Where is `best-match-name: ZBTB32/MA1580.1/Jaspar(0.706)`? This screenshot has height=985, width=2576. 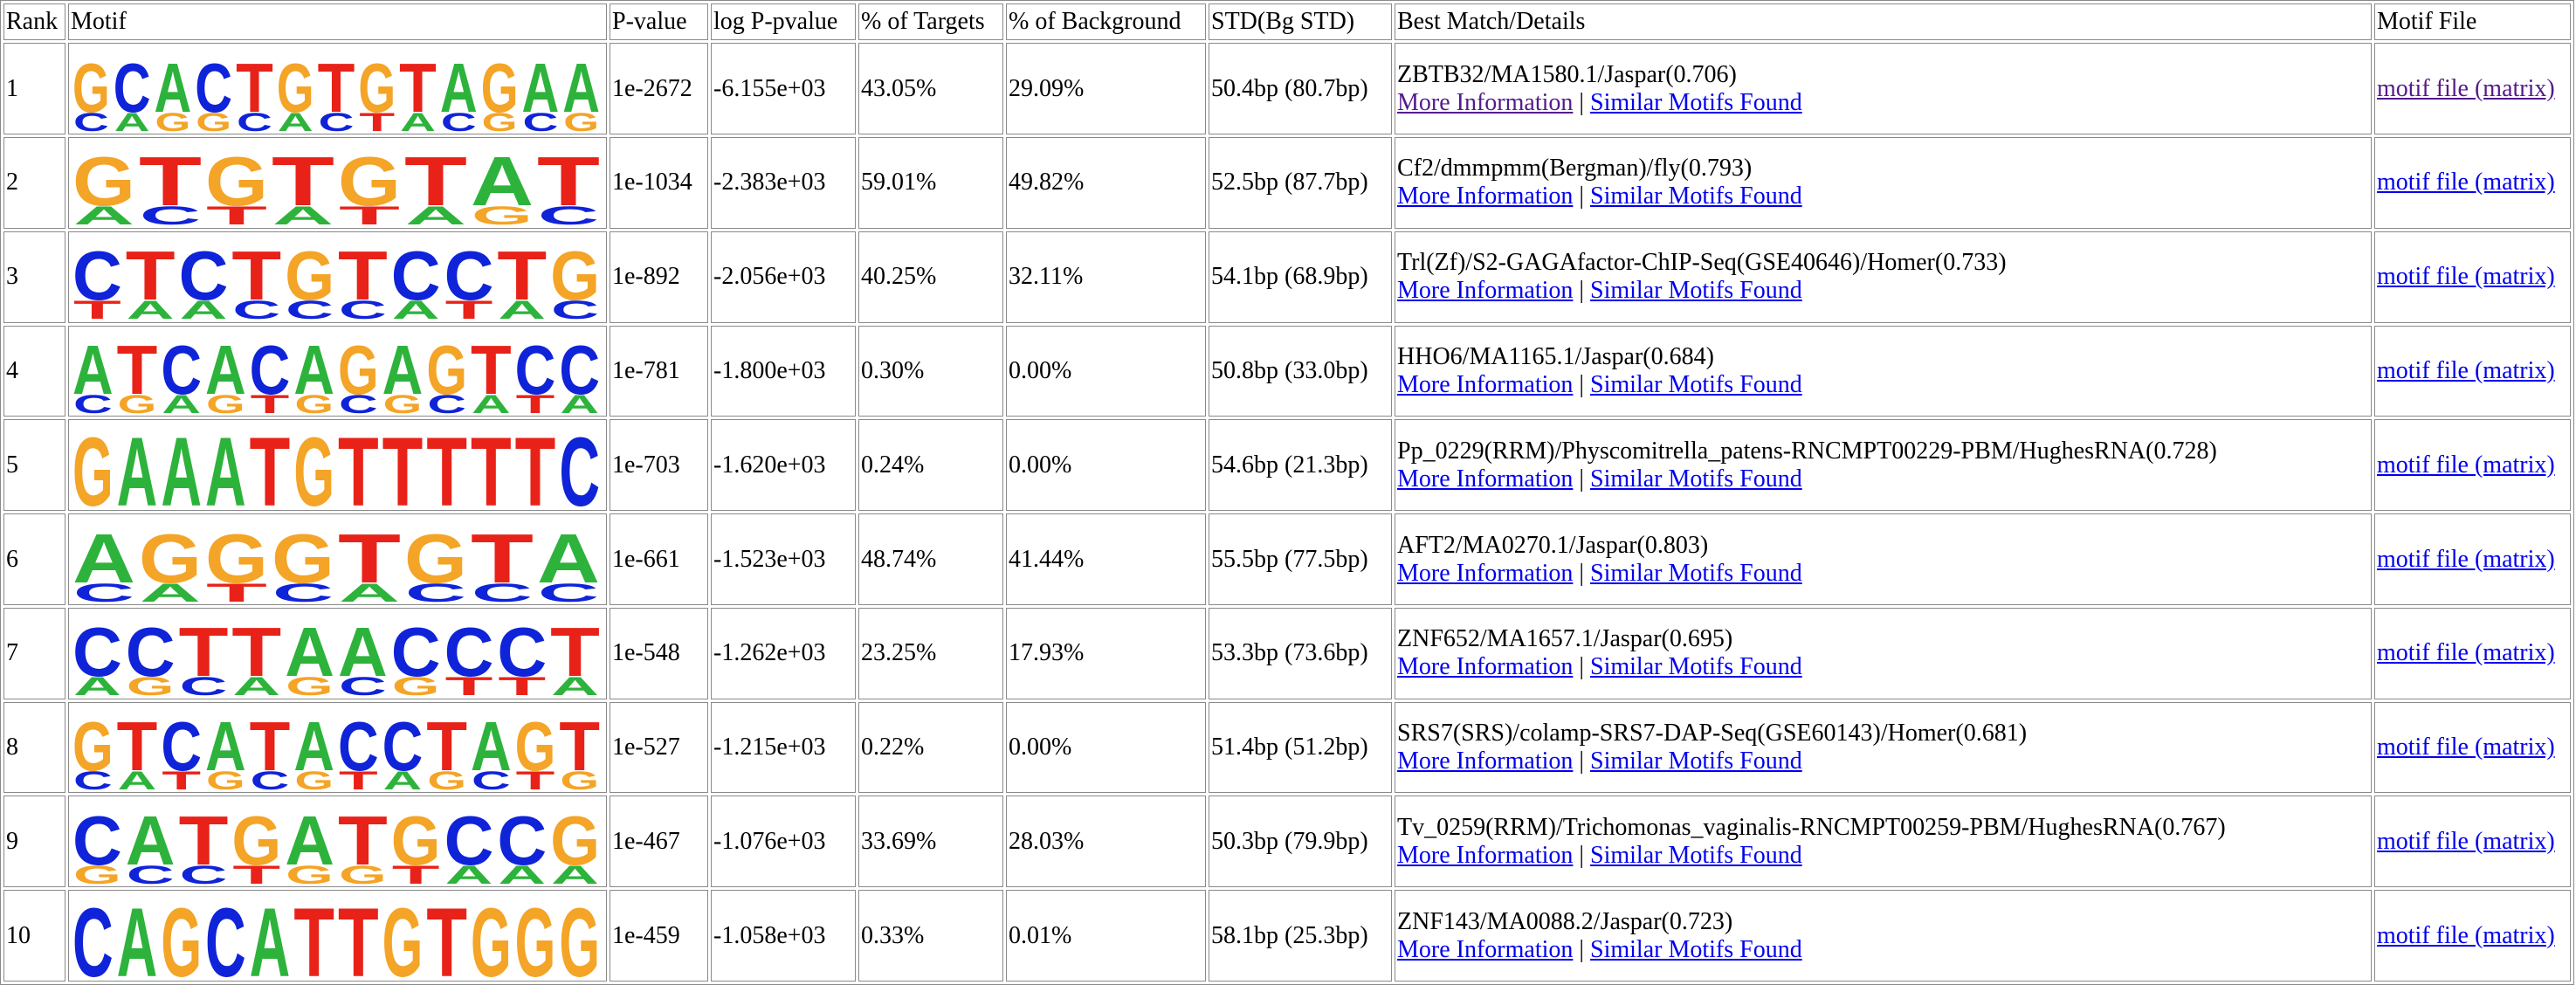 best-match-name: ZBTB32/MA1580.1/Jaspar(0.706) is located at coordinates (1567, 74).